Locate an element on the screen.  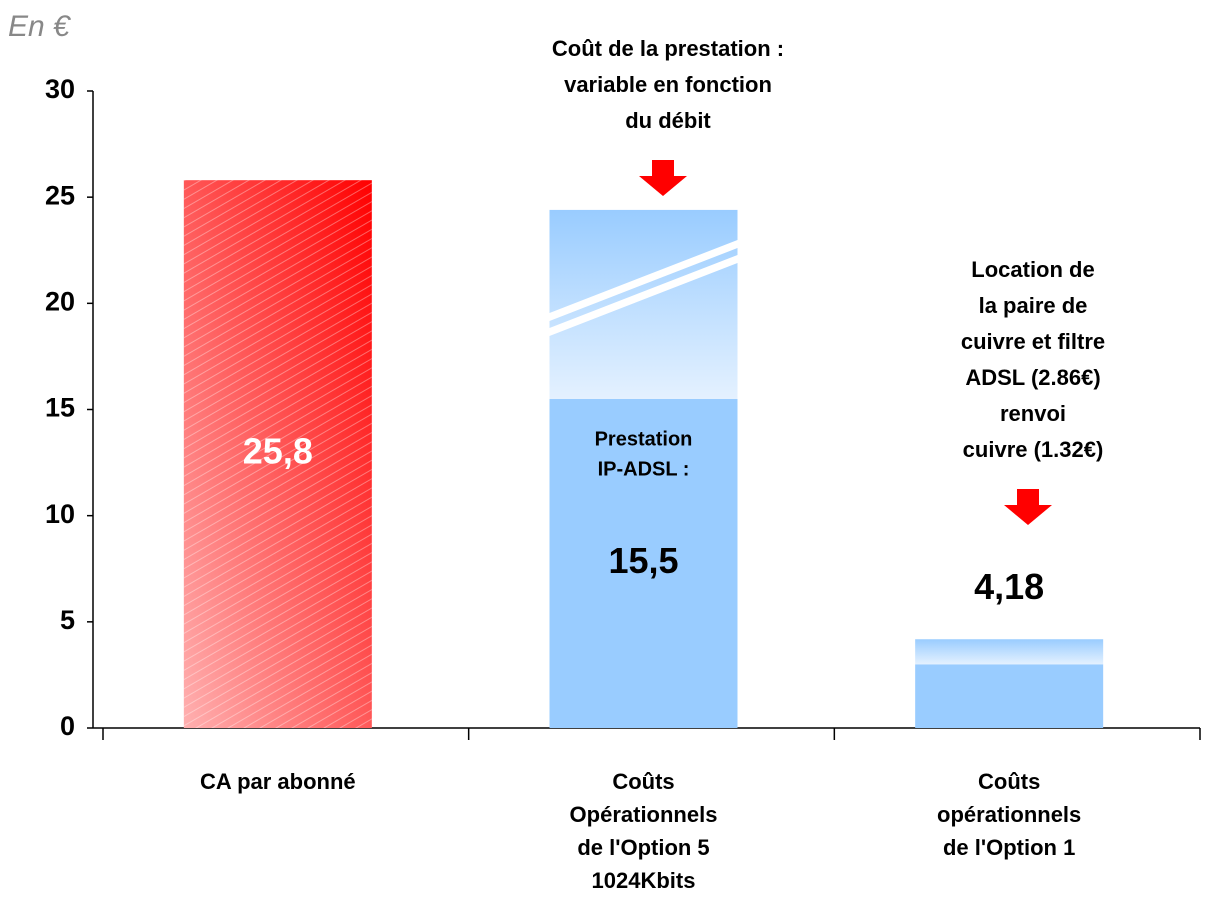
annotation: Coût de la prestation : is located at coordinates (668, 48).